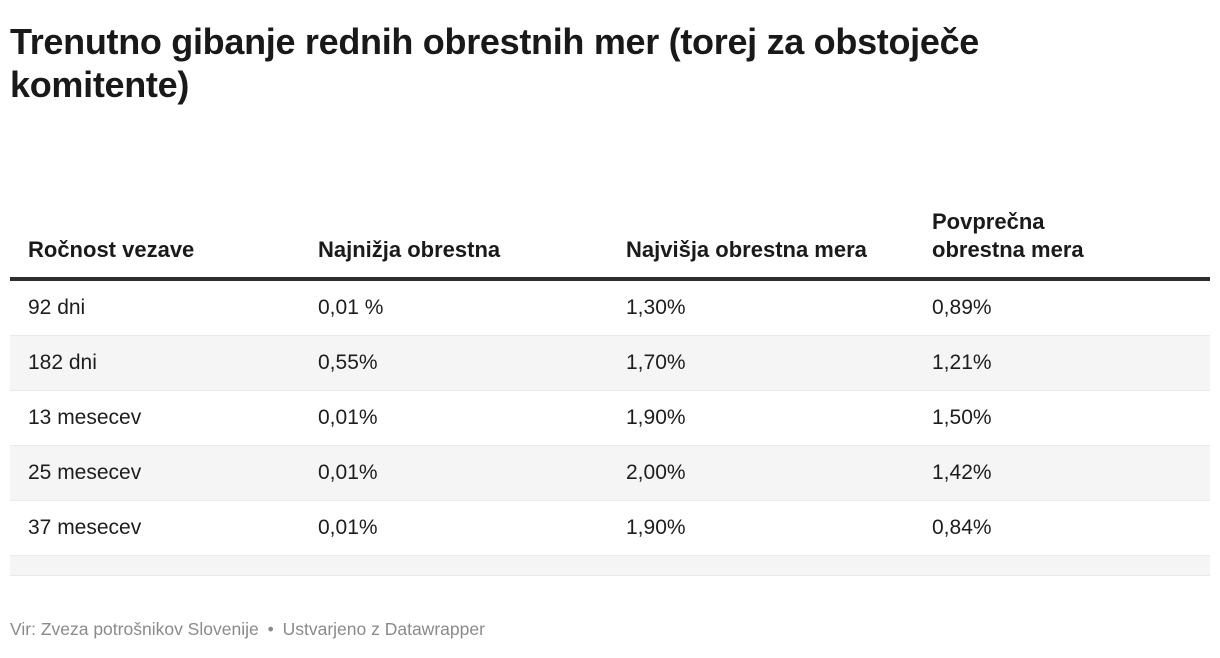 The image size is (1220, 658). I want to click on column-header-najvisja-obrestna-mera: Najvišja obrestna mera, so click(769, 220).